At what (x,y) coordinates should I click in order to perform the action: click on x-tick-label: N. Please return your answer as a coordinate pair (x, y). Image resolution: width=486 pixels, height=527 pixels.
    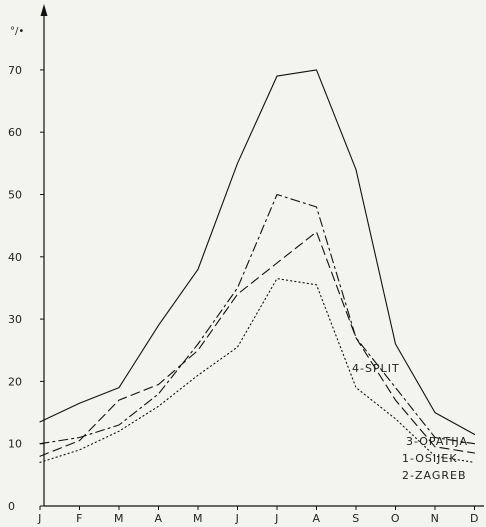
    Looking at the image, I should click on (435, 518).